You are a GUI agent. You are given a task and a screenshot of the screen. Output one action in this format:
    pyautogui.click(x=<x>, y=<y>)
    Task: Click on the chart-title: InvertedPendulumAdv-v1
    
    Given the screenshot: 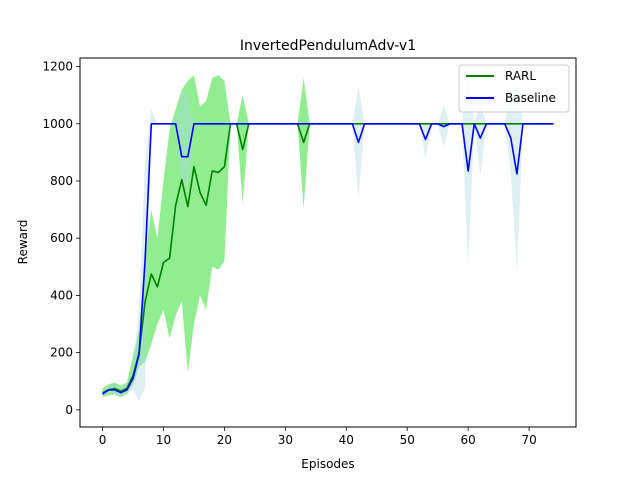 What is the action you would take?
    pyautogui.click(x=328, y=46)
    